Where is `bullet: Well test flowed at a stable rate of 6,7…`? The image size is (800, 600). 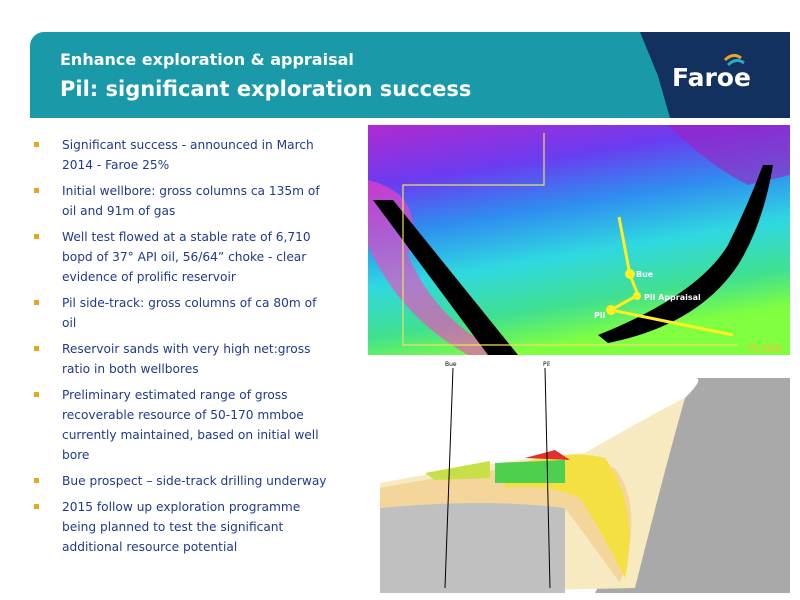 bullet: Well test flowed at a stable rate of 6,7… is located at coordinates (184, 257).